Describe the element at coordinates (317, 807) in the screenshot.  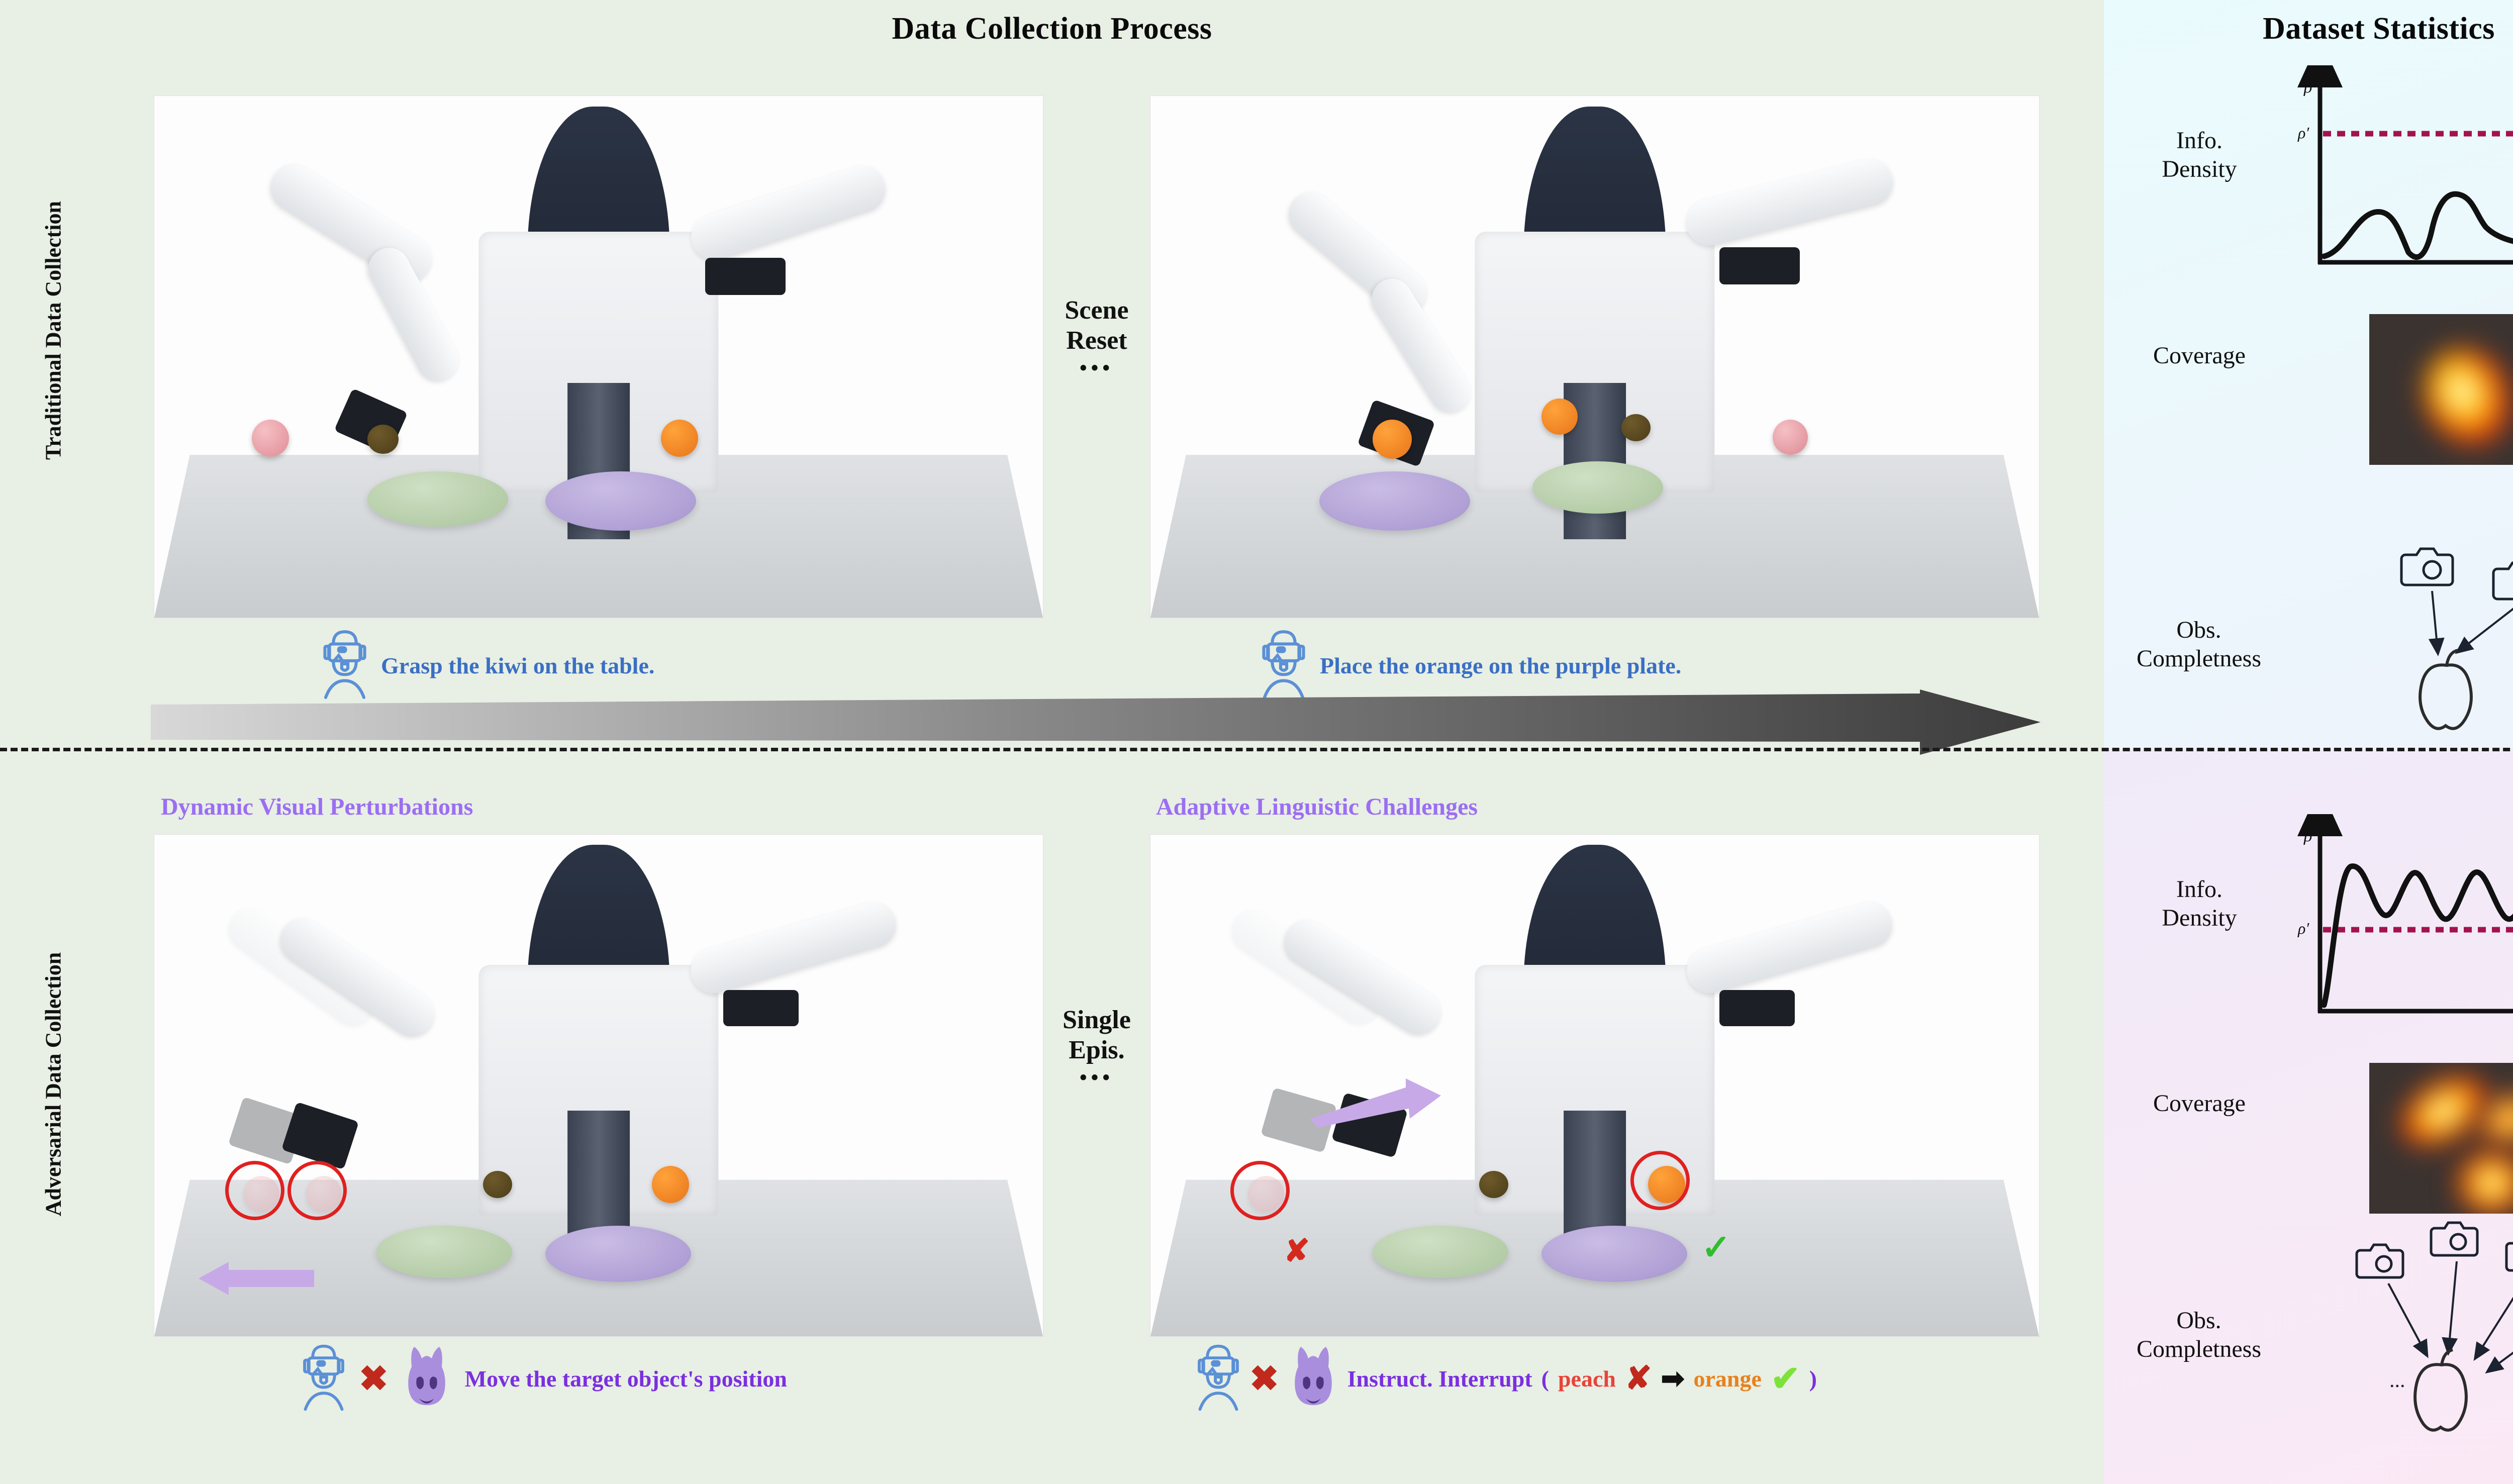
I see `label-dynamic-visual-perturbations: Dynamic Visual Perturbations` at that location.